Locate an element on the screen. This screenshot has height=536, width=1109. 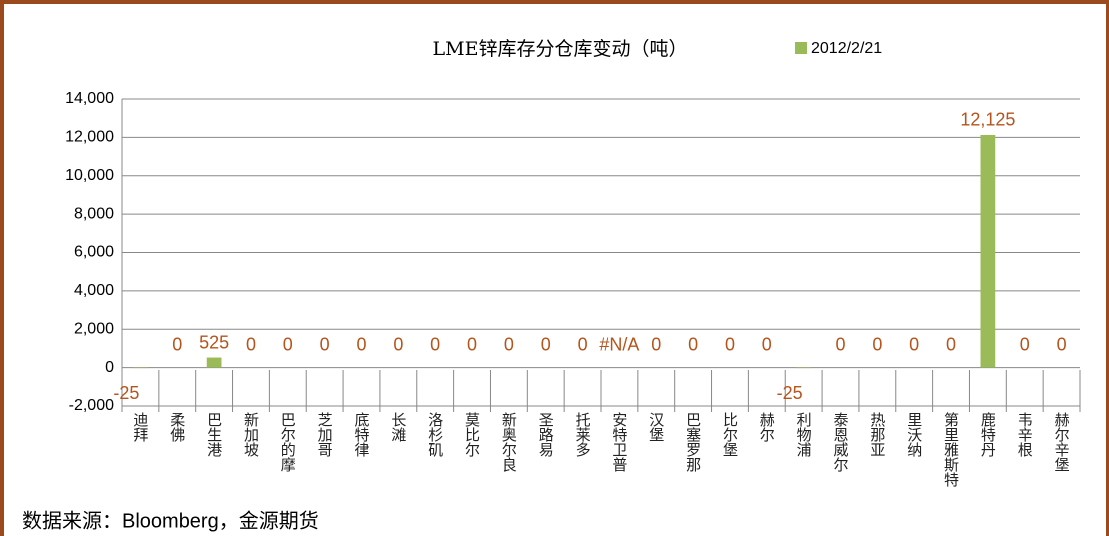
x-tick-label: 迪拜 is located at coordinates (140, 427).